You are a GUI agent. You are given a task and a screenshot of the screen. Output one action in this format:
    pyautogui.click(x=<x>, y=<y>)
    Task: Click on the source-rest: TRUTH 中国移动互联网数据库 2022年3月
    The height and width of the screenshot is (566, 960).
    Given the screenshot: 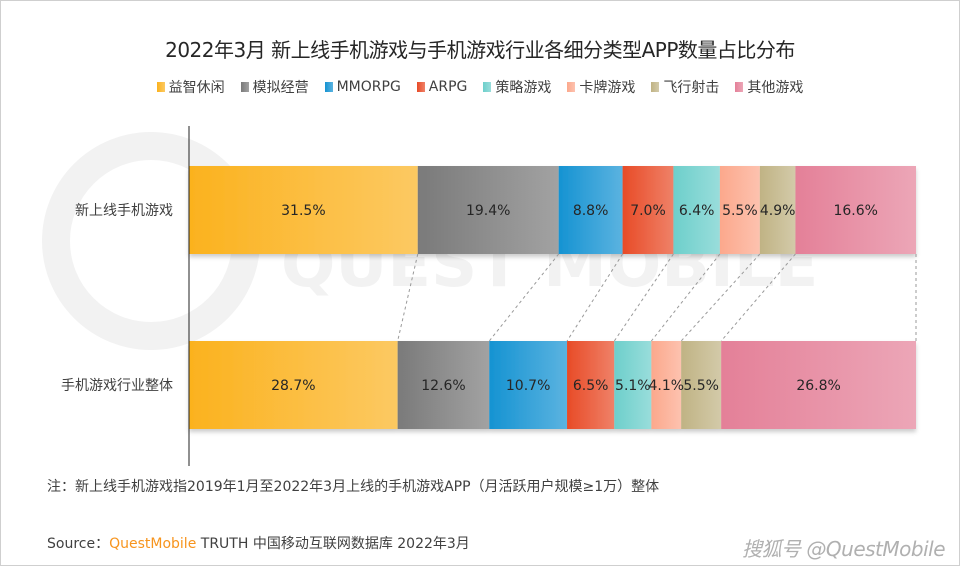 What is the action you would take?
    pyautogui.click(x=333, y=544)
    